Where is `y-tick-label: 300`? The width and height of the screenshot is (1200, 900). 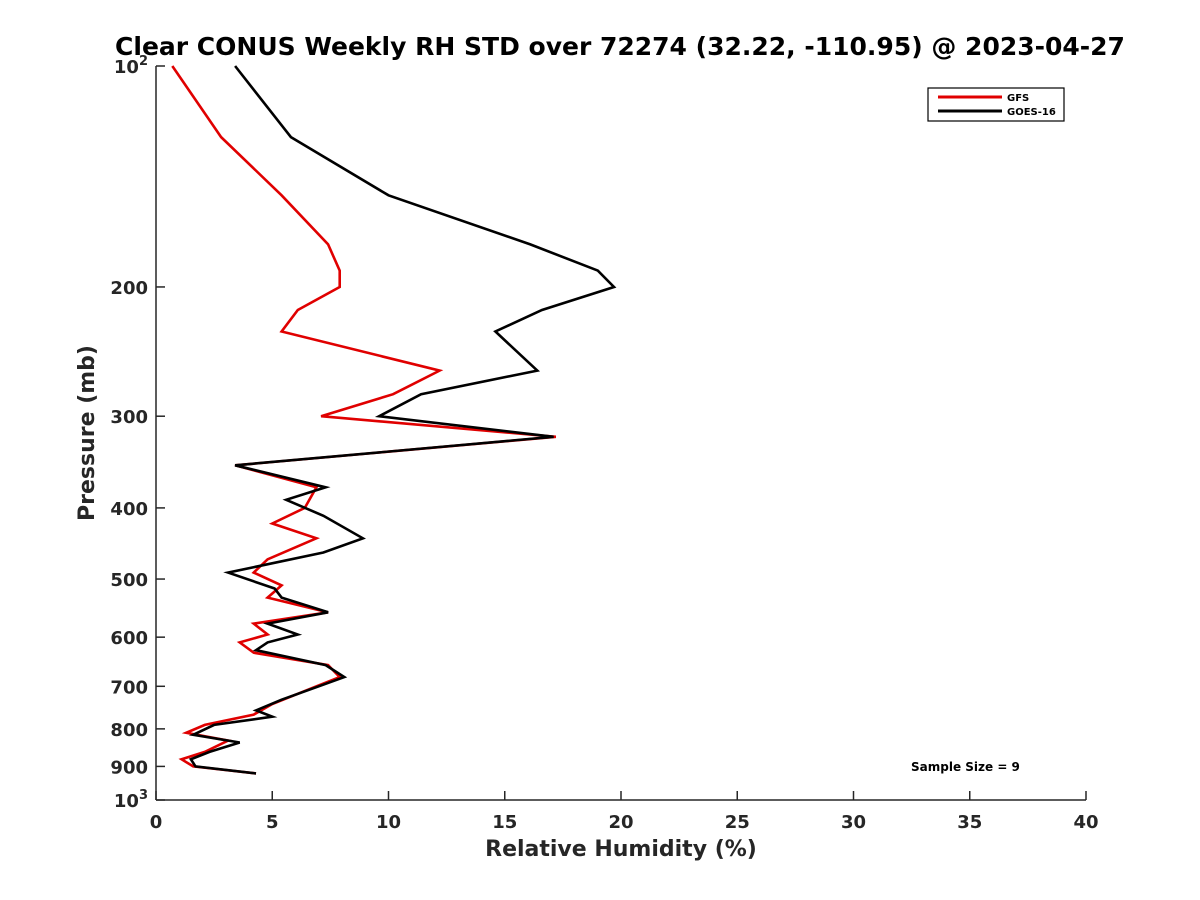 y-tick-label: 300 is located at coordinates (129, 417).